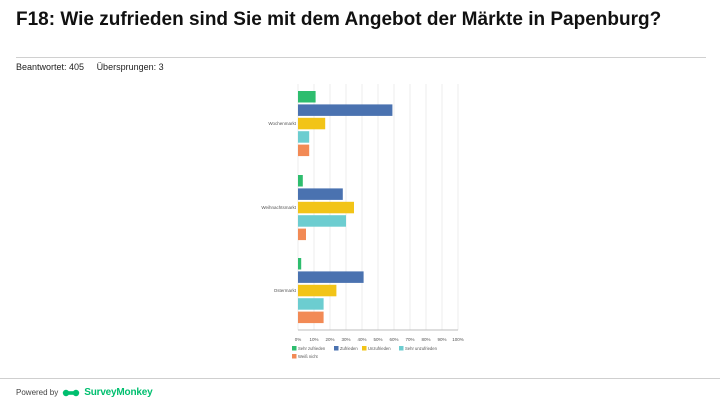 This screenshot has height=405, width=720. I want to click on skipped-count: Übersprungen: 3, so click(130, 67).